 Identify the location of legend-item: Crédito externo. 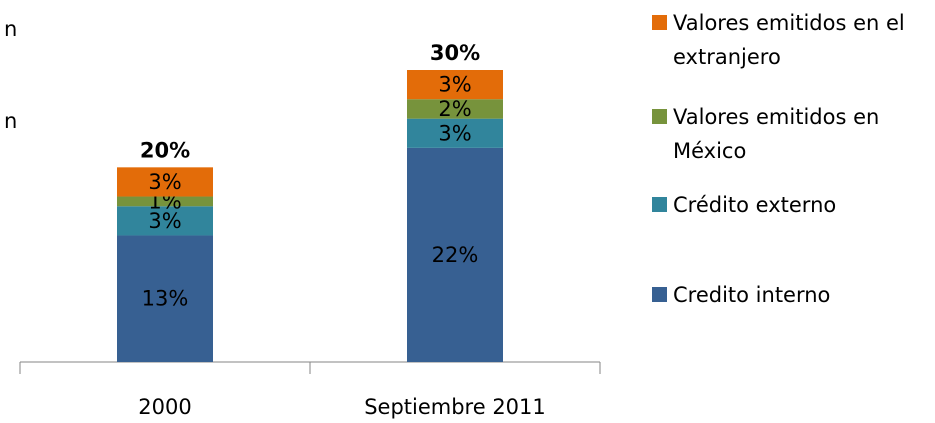
(787, 205).